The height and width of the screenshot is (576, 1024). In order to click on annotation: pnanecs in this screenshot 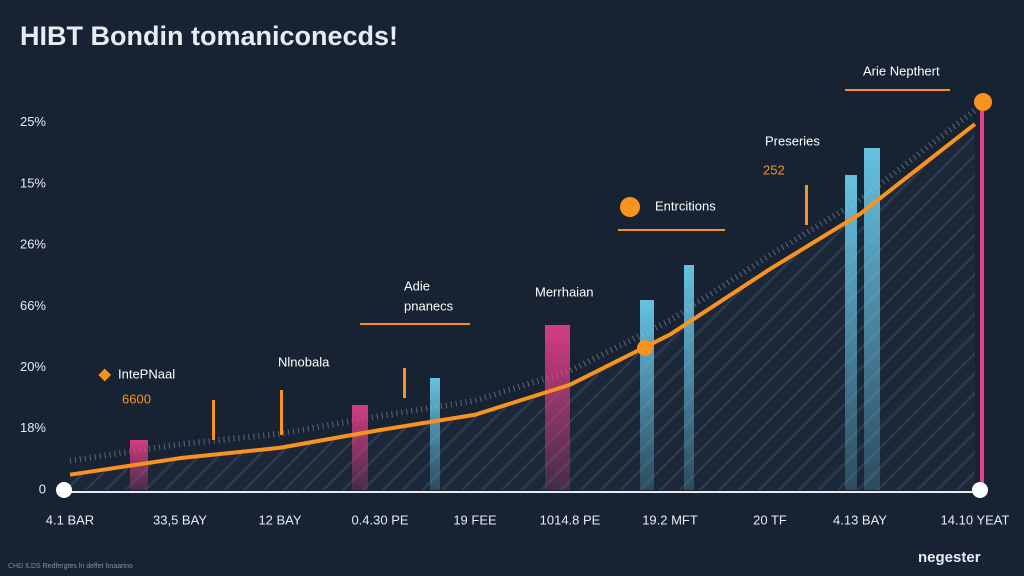, I will do `click(429, 305)`.